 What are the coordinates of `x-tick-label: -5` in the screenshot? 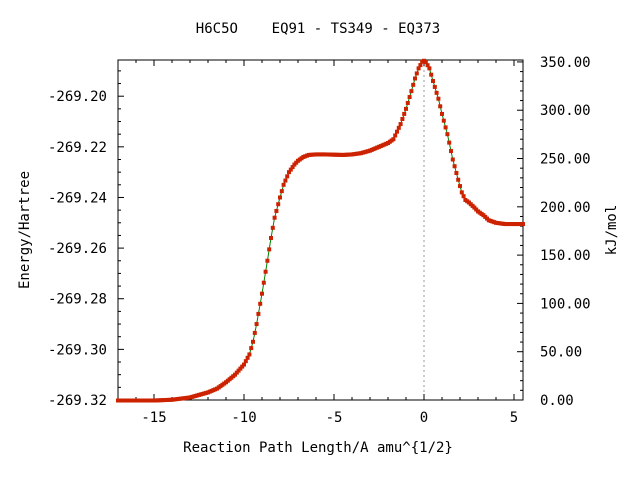 It's located at (334, 418).